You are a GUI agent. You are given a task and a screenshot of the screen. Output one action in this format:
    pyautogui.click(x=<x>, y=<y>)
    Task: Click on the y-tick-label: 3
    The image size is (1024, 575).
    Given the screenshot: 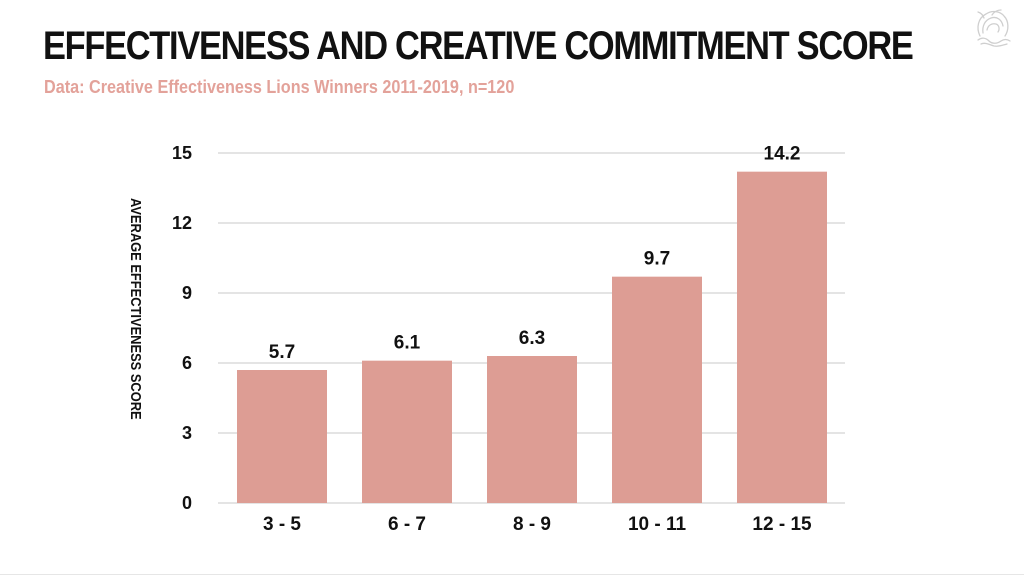 What is the action you would take?
    pyautogui.click(x=187, y=433)
    